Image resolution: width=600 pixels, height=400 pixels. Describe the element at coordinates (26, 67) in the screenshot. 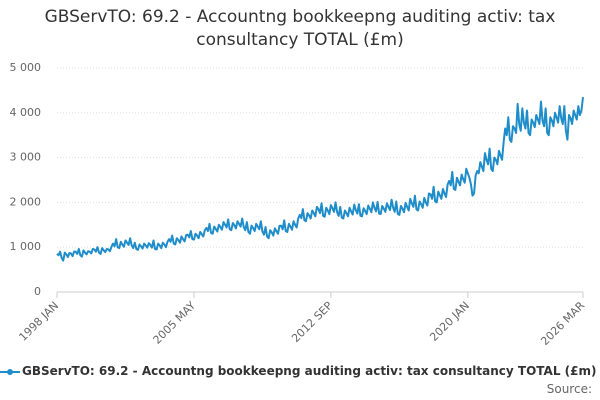

I see `y-tick-label: 5 000` at that location.